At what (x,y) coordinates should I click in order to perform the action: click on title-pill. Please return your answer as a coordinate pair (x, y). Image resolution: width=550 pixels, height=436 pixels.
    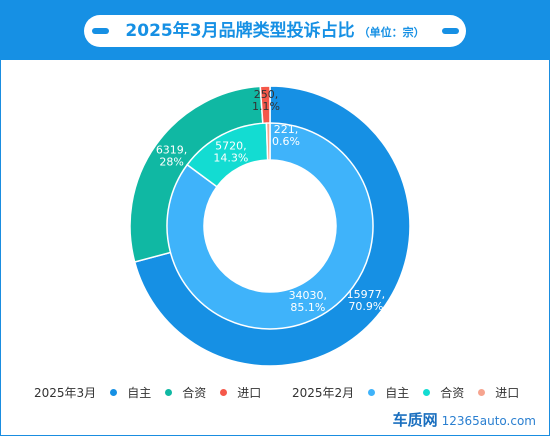
    Looking at the image, I should click on (275, 31).